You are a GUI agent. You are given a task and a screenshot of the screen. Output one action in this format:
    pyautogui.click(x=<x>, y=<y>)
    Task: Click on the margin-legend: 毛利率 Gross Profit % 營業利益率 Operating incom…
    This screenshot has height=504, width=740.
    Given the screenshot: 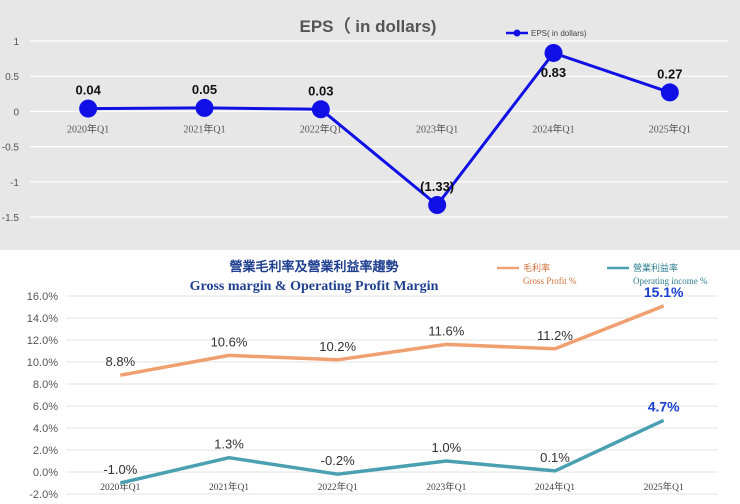 What is the action you would take?
    pyautogui.click(x=602, y=274)
    